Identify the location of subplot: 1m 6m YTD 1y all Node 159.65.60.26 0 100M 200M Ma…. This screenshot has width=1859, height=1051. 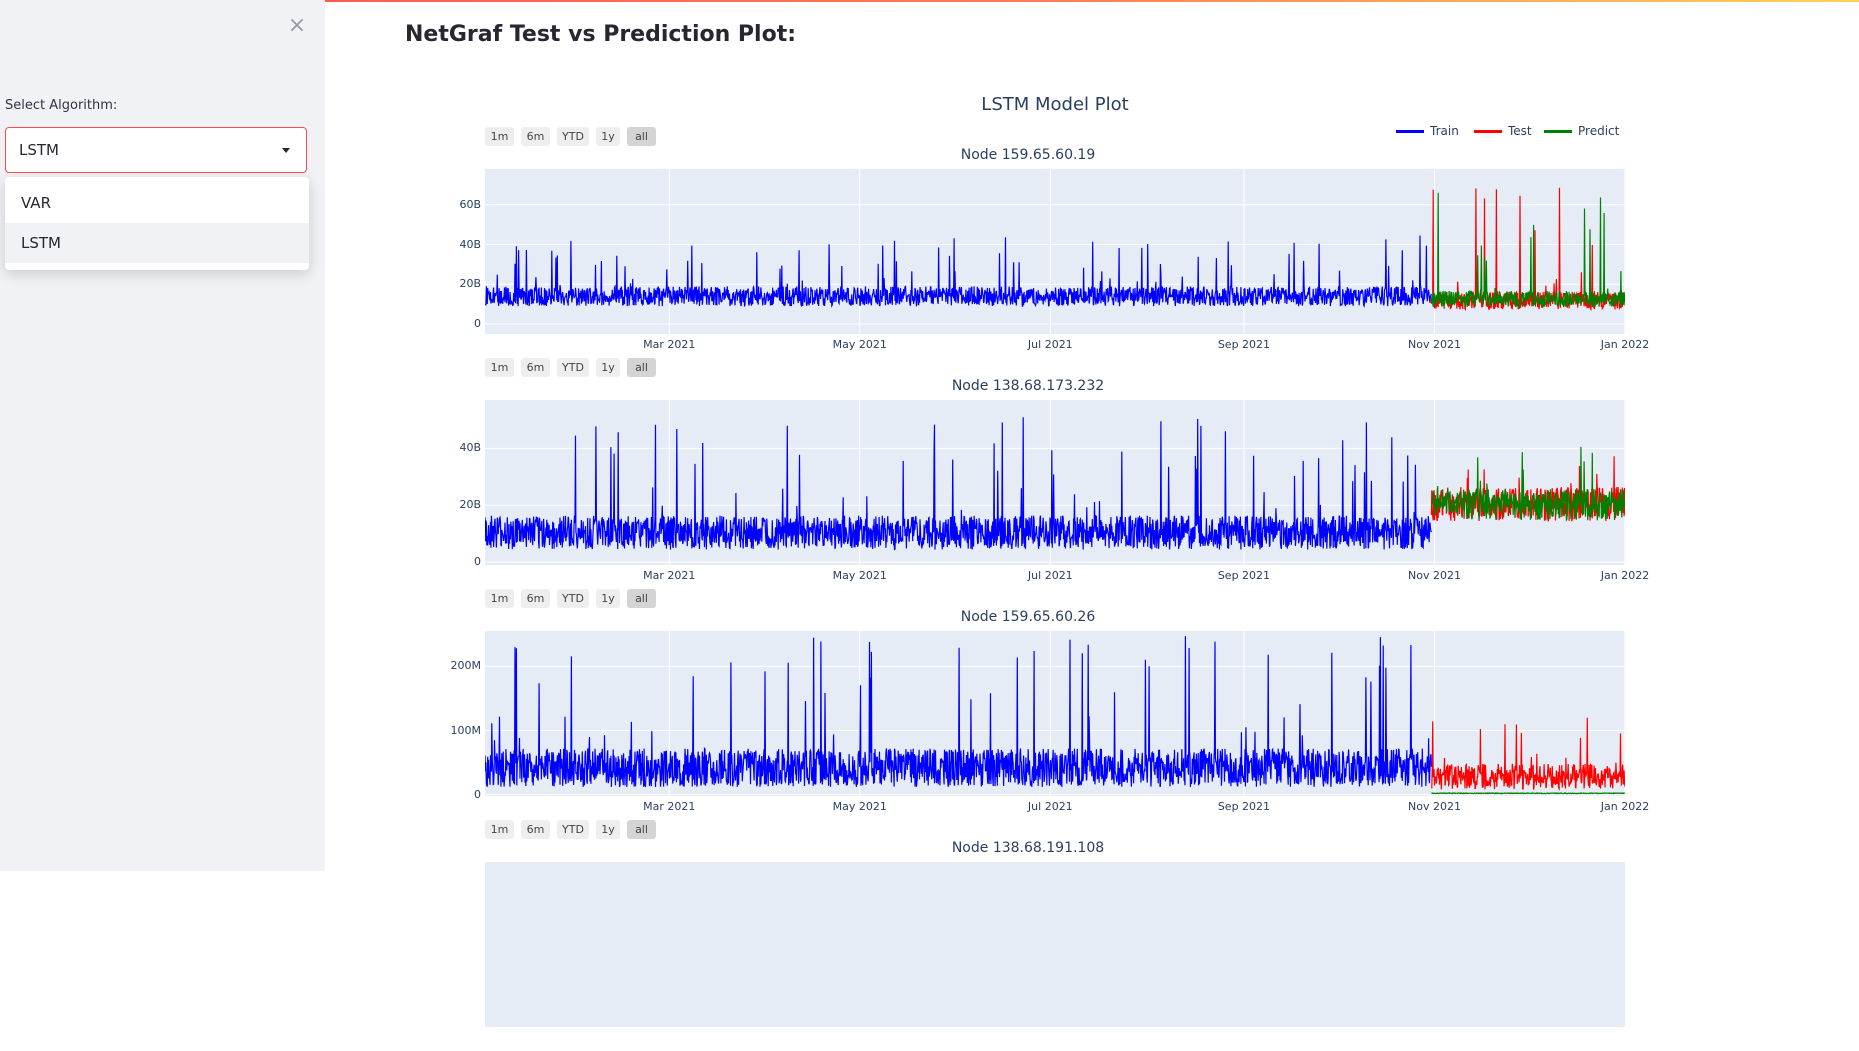
(1030, 704).